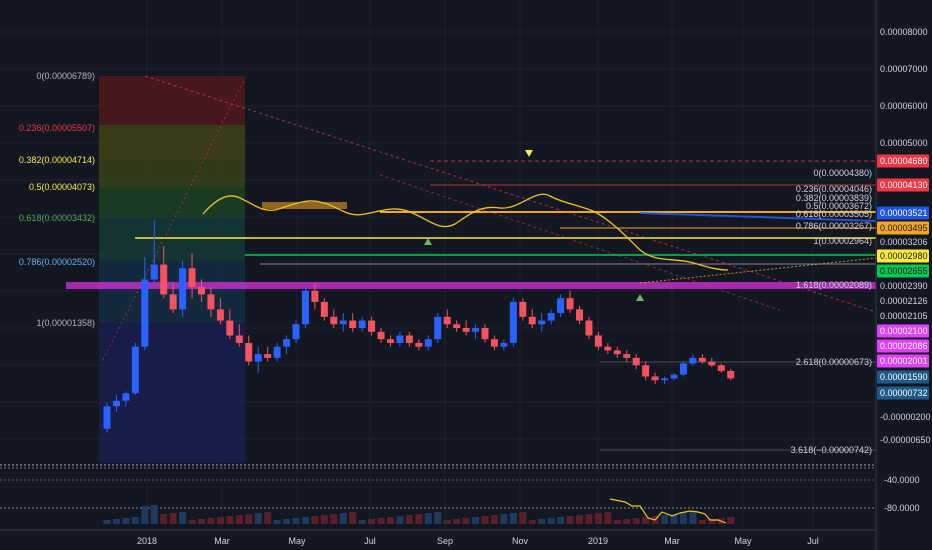 The height and width of the screenshot is (550, 932). I want to click on time-axis-label: Sep, so click(445, 541).